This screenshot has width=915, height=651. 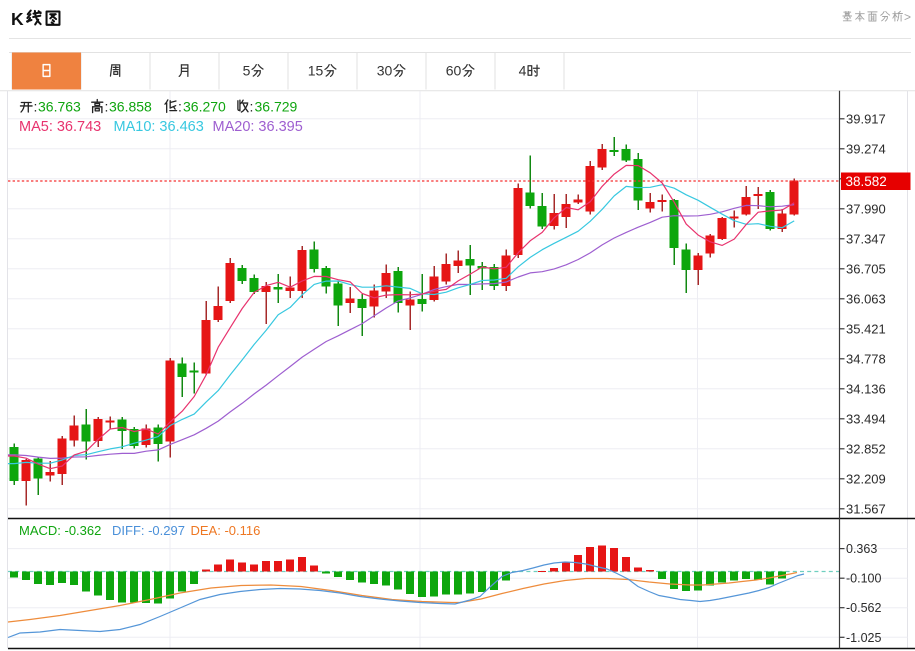 What do you see at coordinates (130, 107) in the screenshot?
I see `svg-text: 36.858` at bounding box center [130, 107].